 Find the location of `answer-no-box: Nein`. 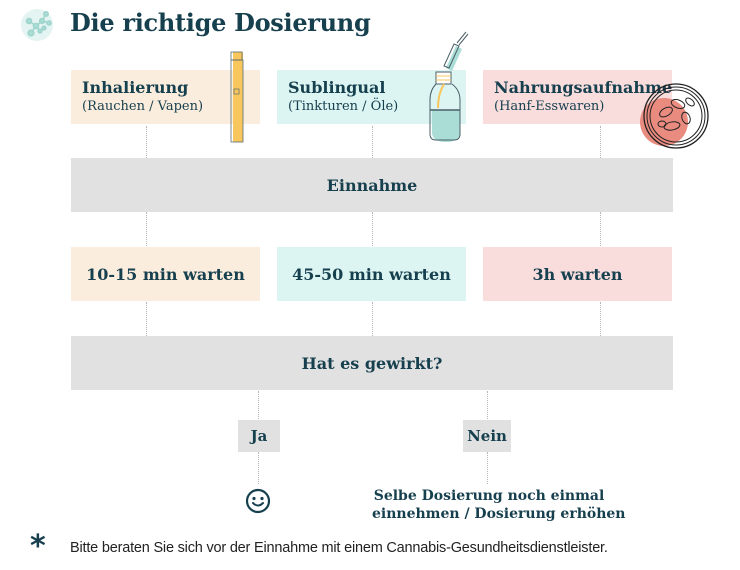

answer-no-box: Nein is located at coordinates (487, 436).